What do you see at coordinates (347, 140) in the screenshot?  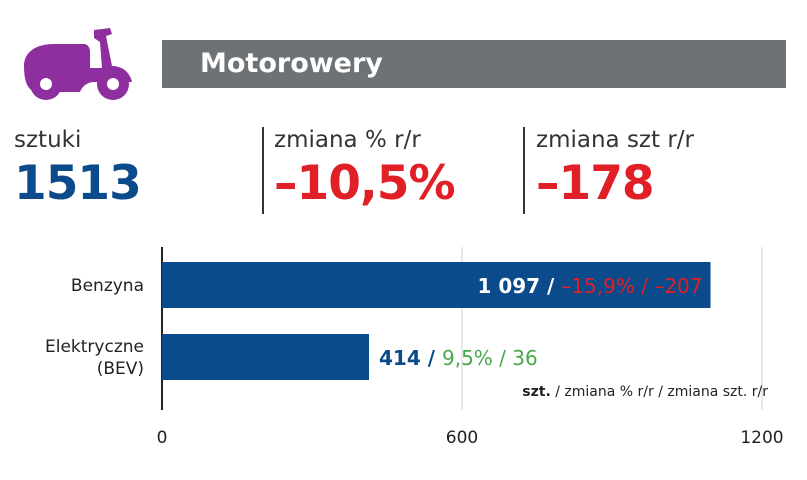 I see `stat-pct-change-label: zmiana % r/r` at bounding box center [347, 140].